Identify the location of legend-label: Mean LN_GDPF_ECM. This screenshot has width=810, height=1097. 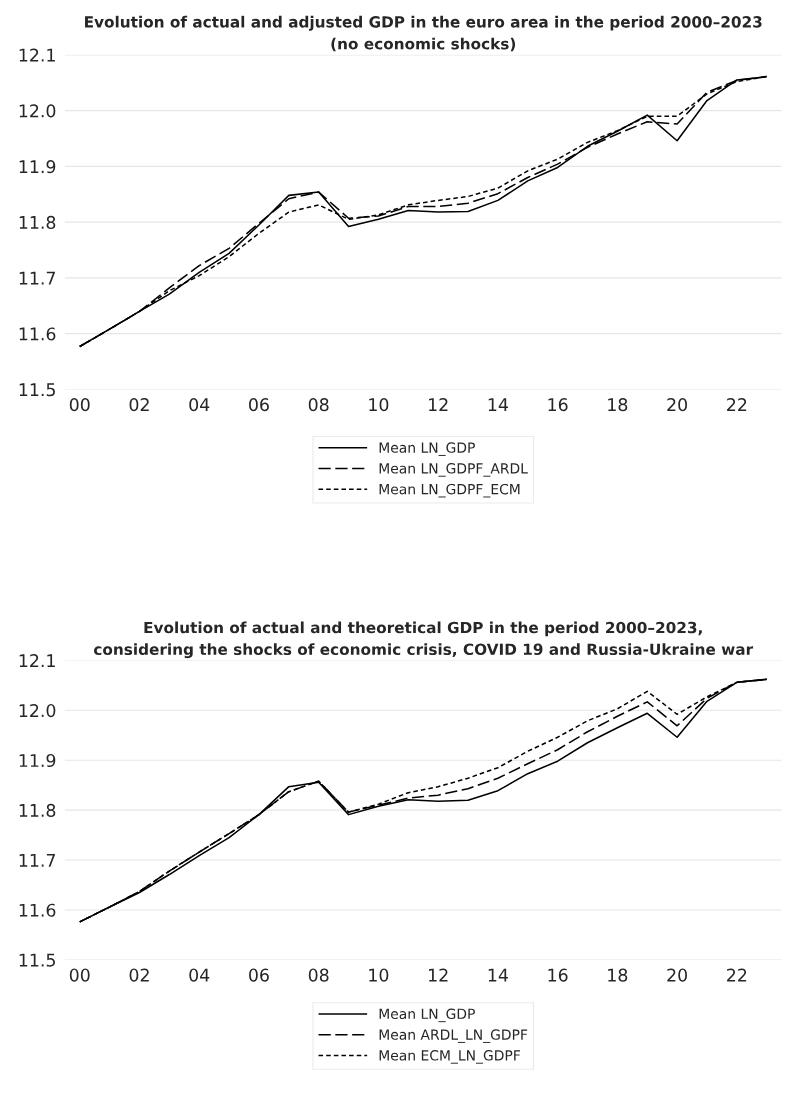
(449, 490).